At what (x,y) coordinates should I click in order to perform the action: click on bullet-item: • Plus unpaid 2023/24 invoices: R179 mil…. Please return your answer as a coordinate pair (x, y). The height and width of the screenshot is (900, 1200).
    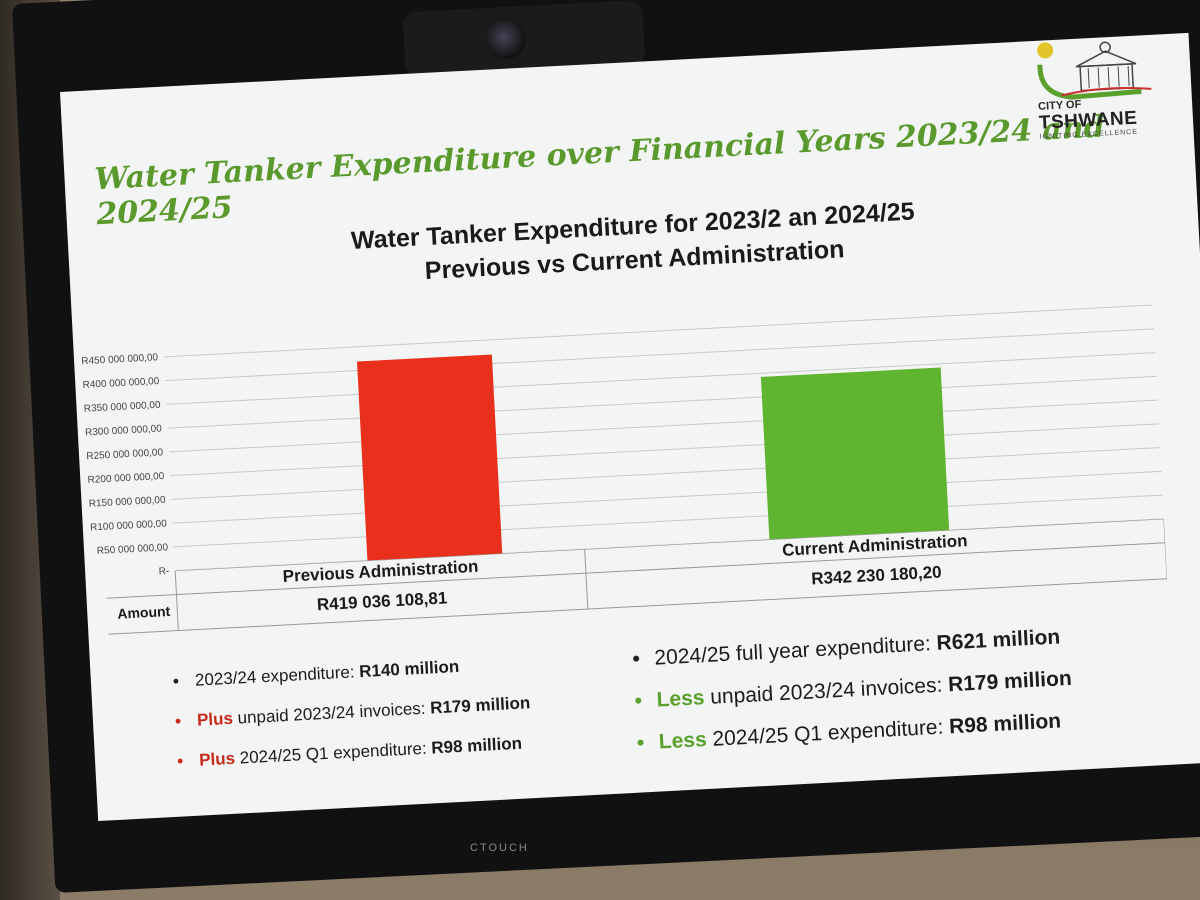
    Looking at the image, I should click on (408, 709).